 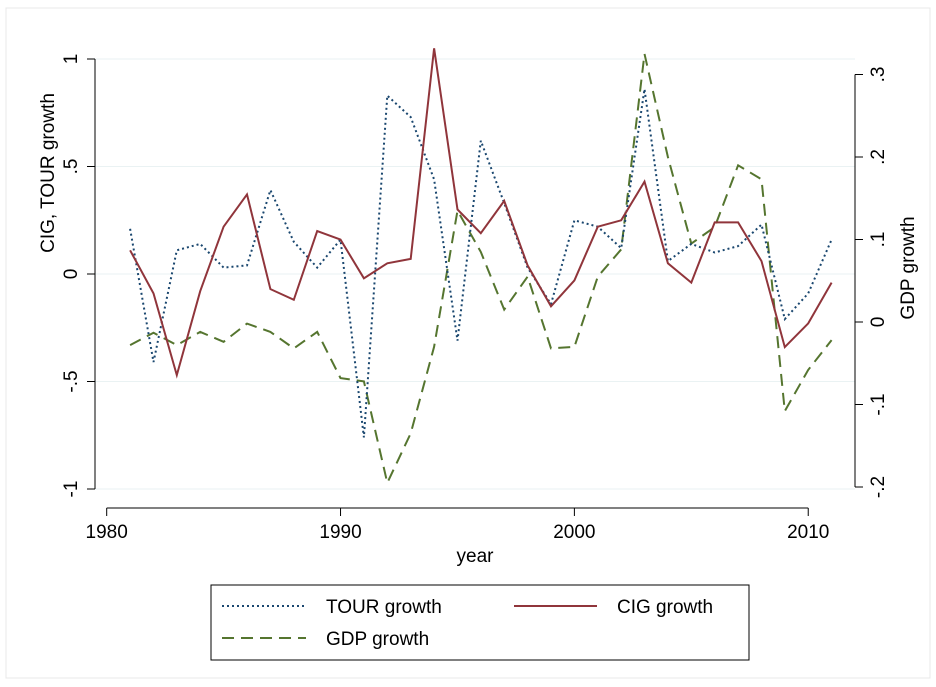 What do you see at coordinates (48, 173) in the screenshot?
I see `y-axis-left-label: CIG, TOUR growth` at bounding box center [48, 173].